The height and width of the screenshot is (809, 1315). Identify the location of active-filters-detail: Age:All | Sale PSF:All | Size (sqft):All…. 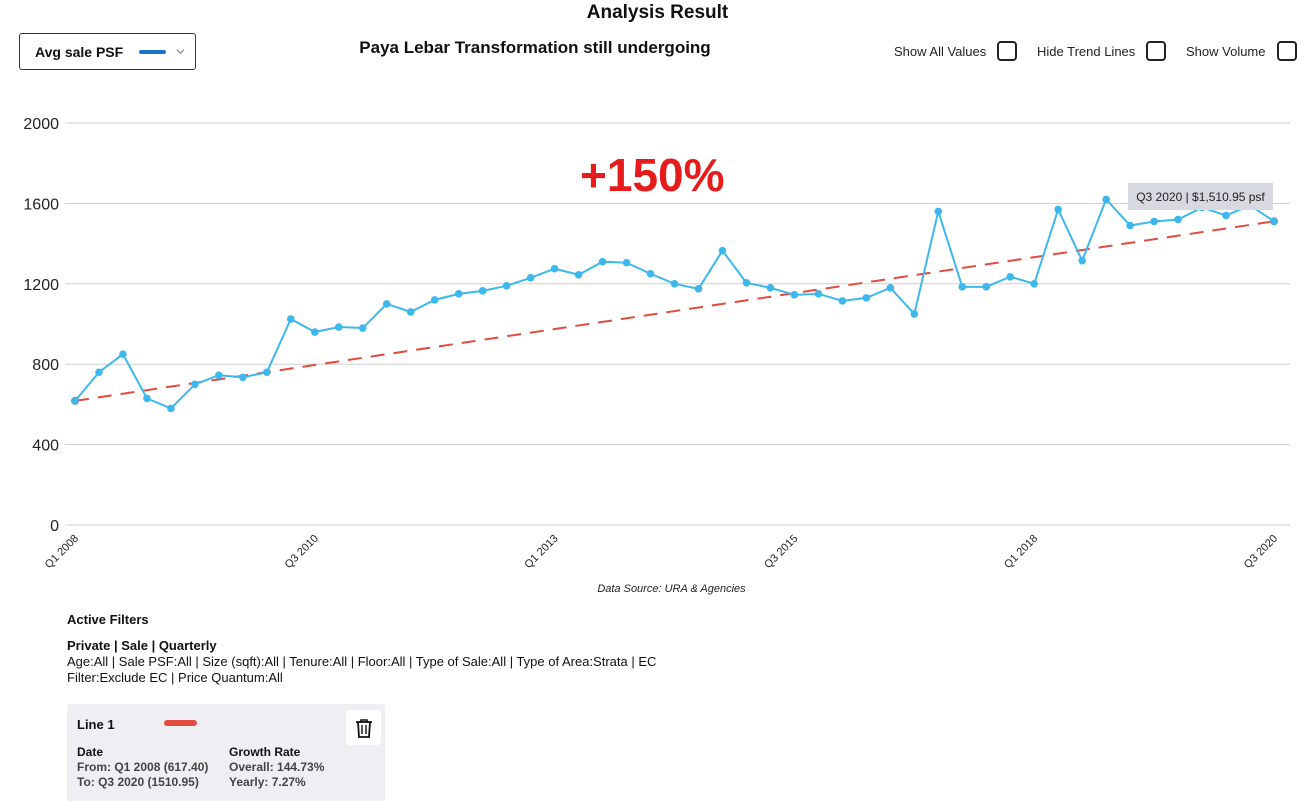
(362, 669).